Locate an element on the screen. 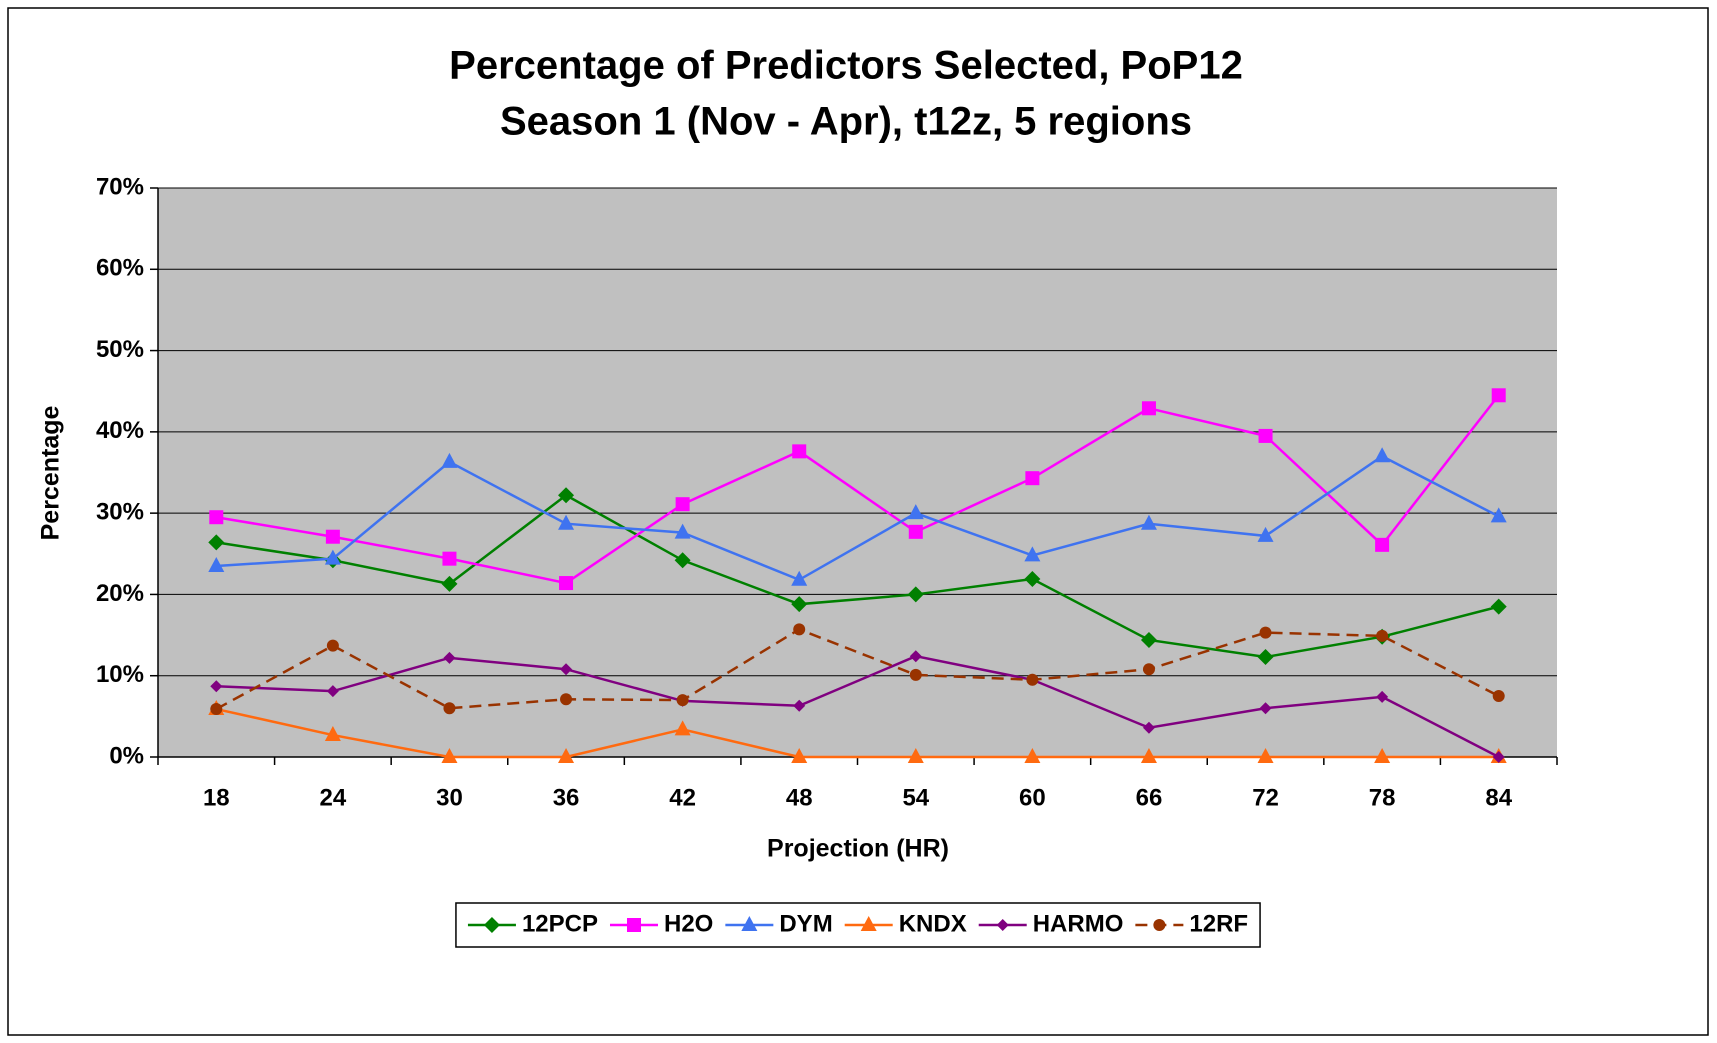  x-tick-label: 18 is located at coordinates (216, 797).